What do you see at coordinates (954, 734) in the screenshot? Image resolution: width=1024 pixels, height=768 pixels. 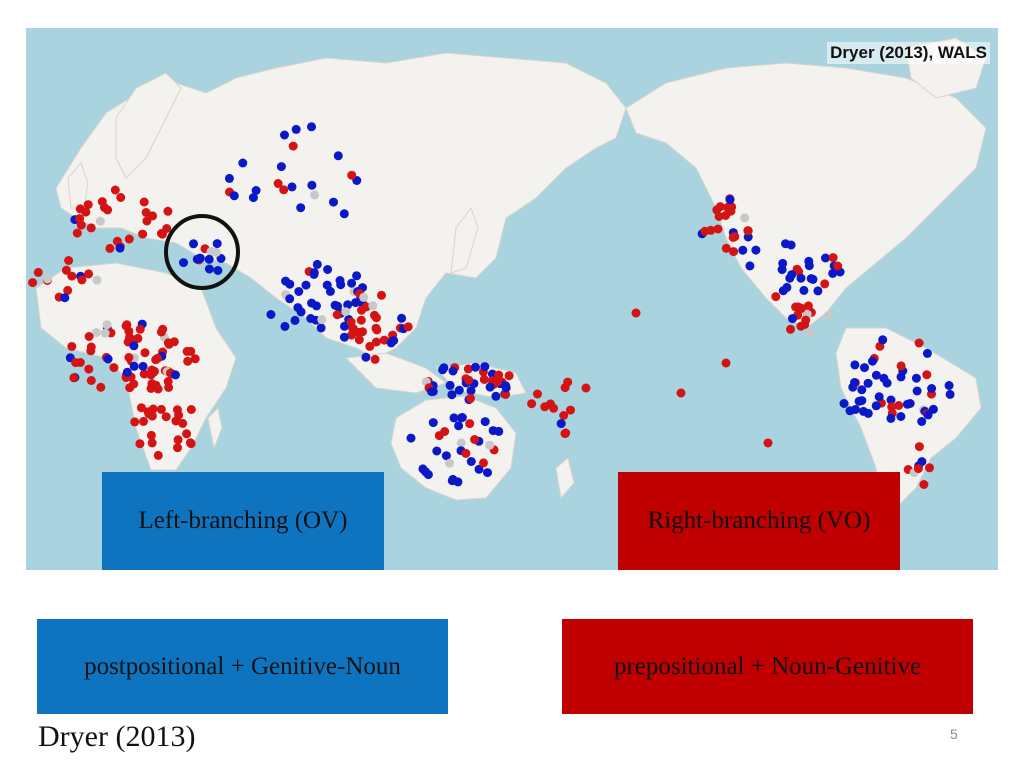 I see `page-number: 5` at bounding box center [954, 734].